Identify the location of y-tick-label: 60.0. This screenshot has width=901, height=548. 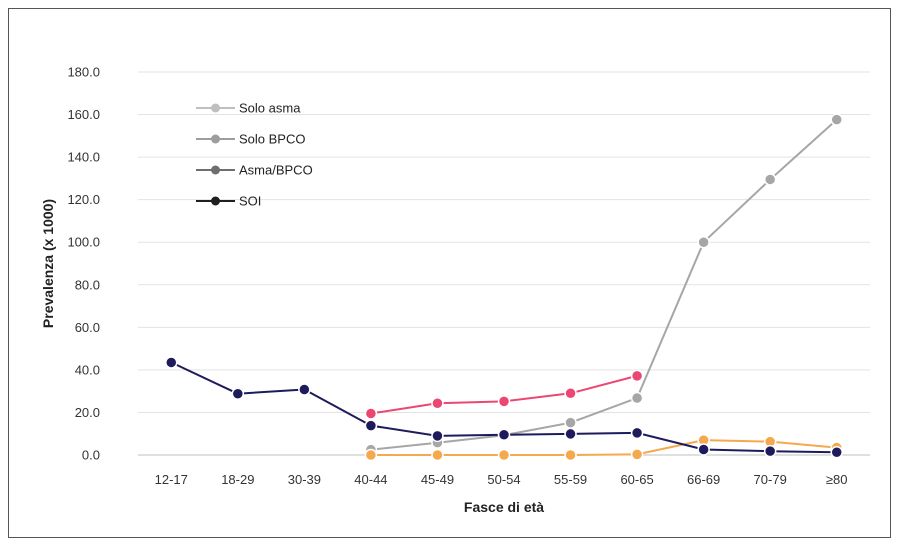
(87, 327).